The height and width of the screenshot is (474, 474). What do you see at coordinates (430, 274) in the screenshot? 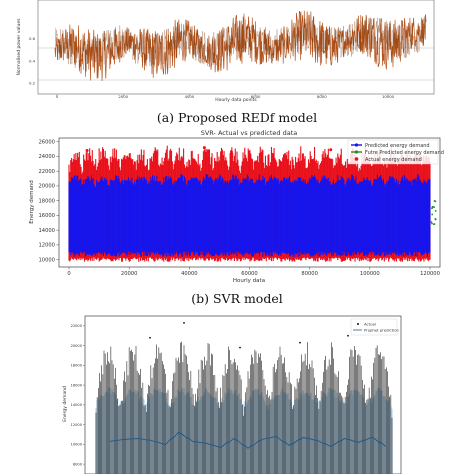
I see `svr-x-tick-label: 120000` at bounding box center [430, 274].